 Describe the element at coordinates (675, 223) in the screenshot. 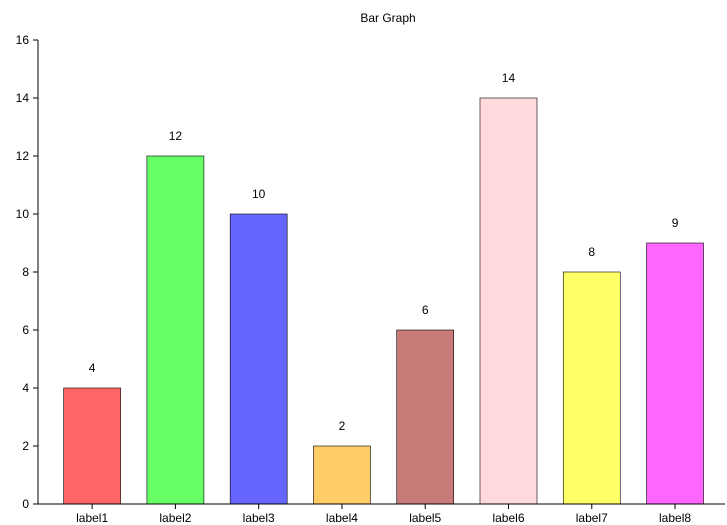

I see `data-label-label8: 9` at that location.